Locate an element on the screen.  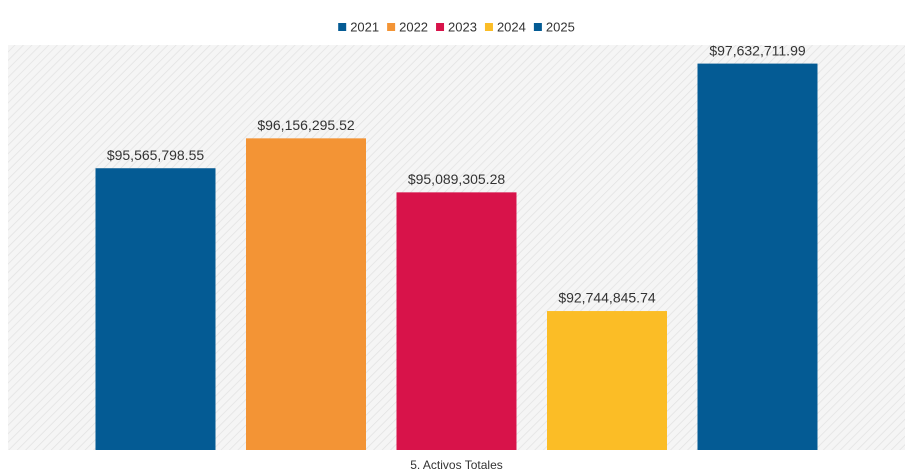
legend-label: 2023 is located at coordinates (462, 26).